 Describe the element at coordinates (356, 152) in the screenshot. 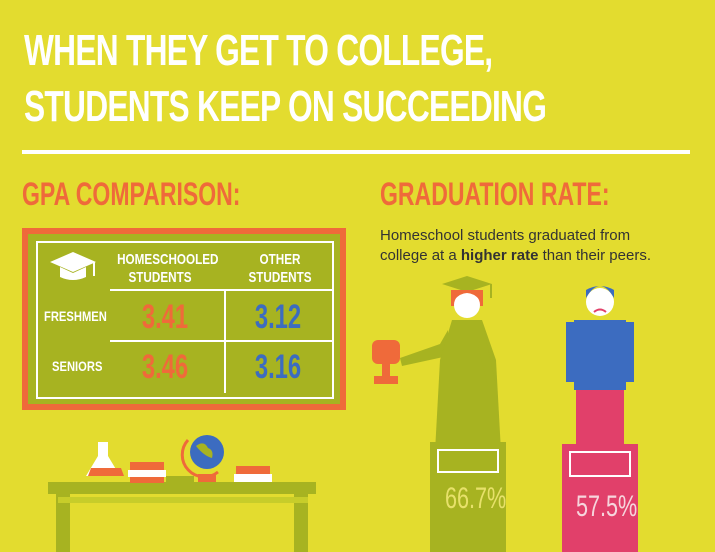

I see `divider` at that location.